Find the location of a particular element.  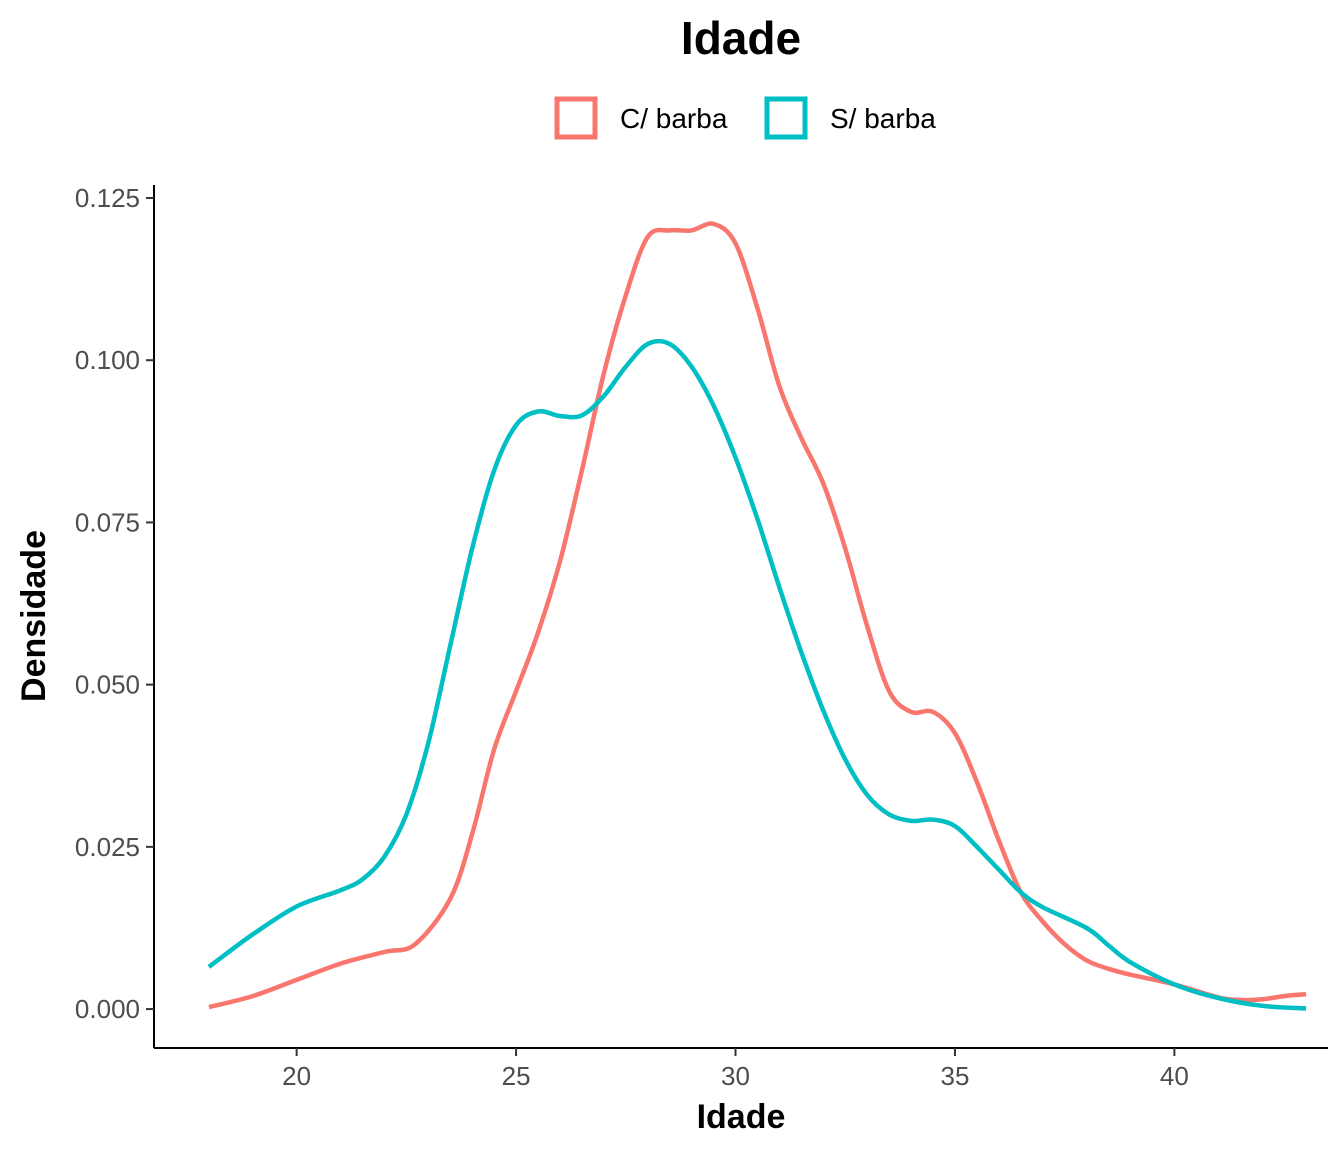

y-tick-label: 0.125 is located at coordinates (107, 198).